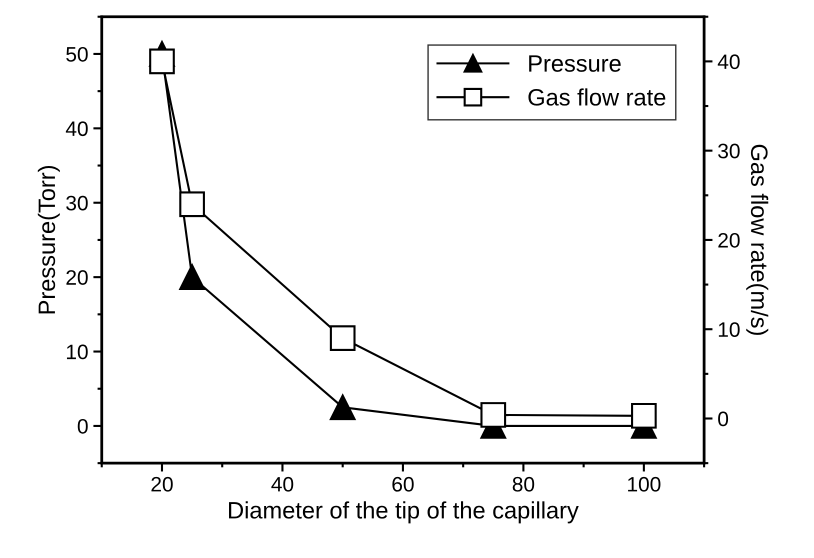 Image resolution: width=814 pixels, height=558 pixels. I want to click on y2-tick-label: 20, so click(729, 240).